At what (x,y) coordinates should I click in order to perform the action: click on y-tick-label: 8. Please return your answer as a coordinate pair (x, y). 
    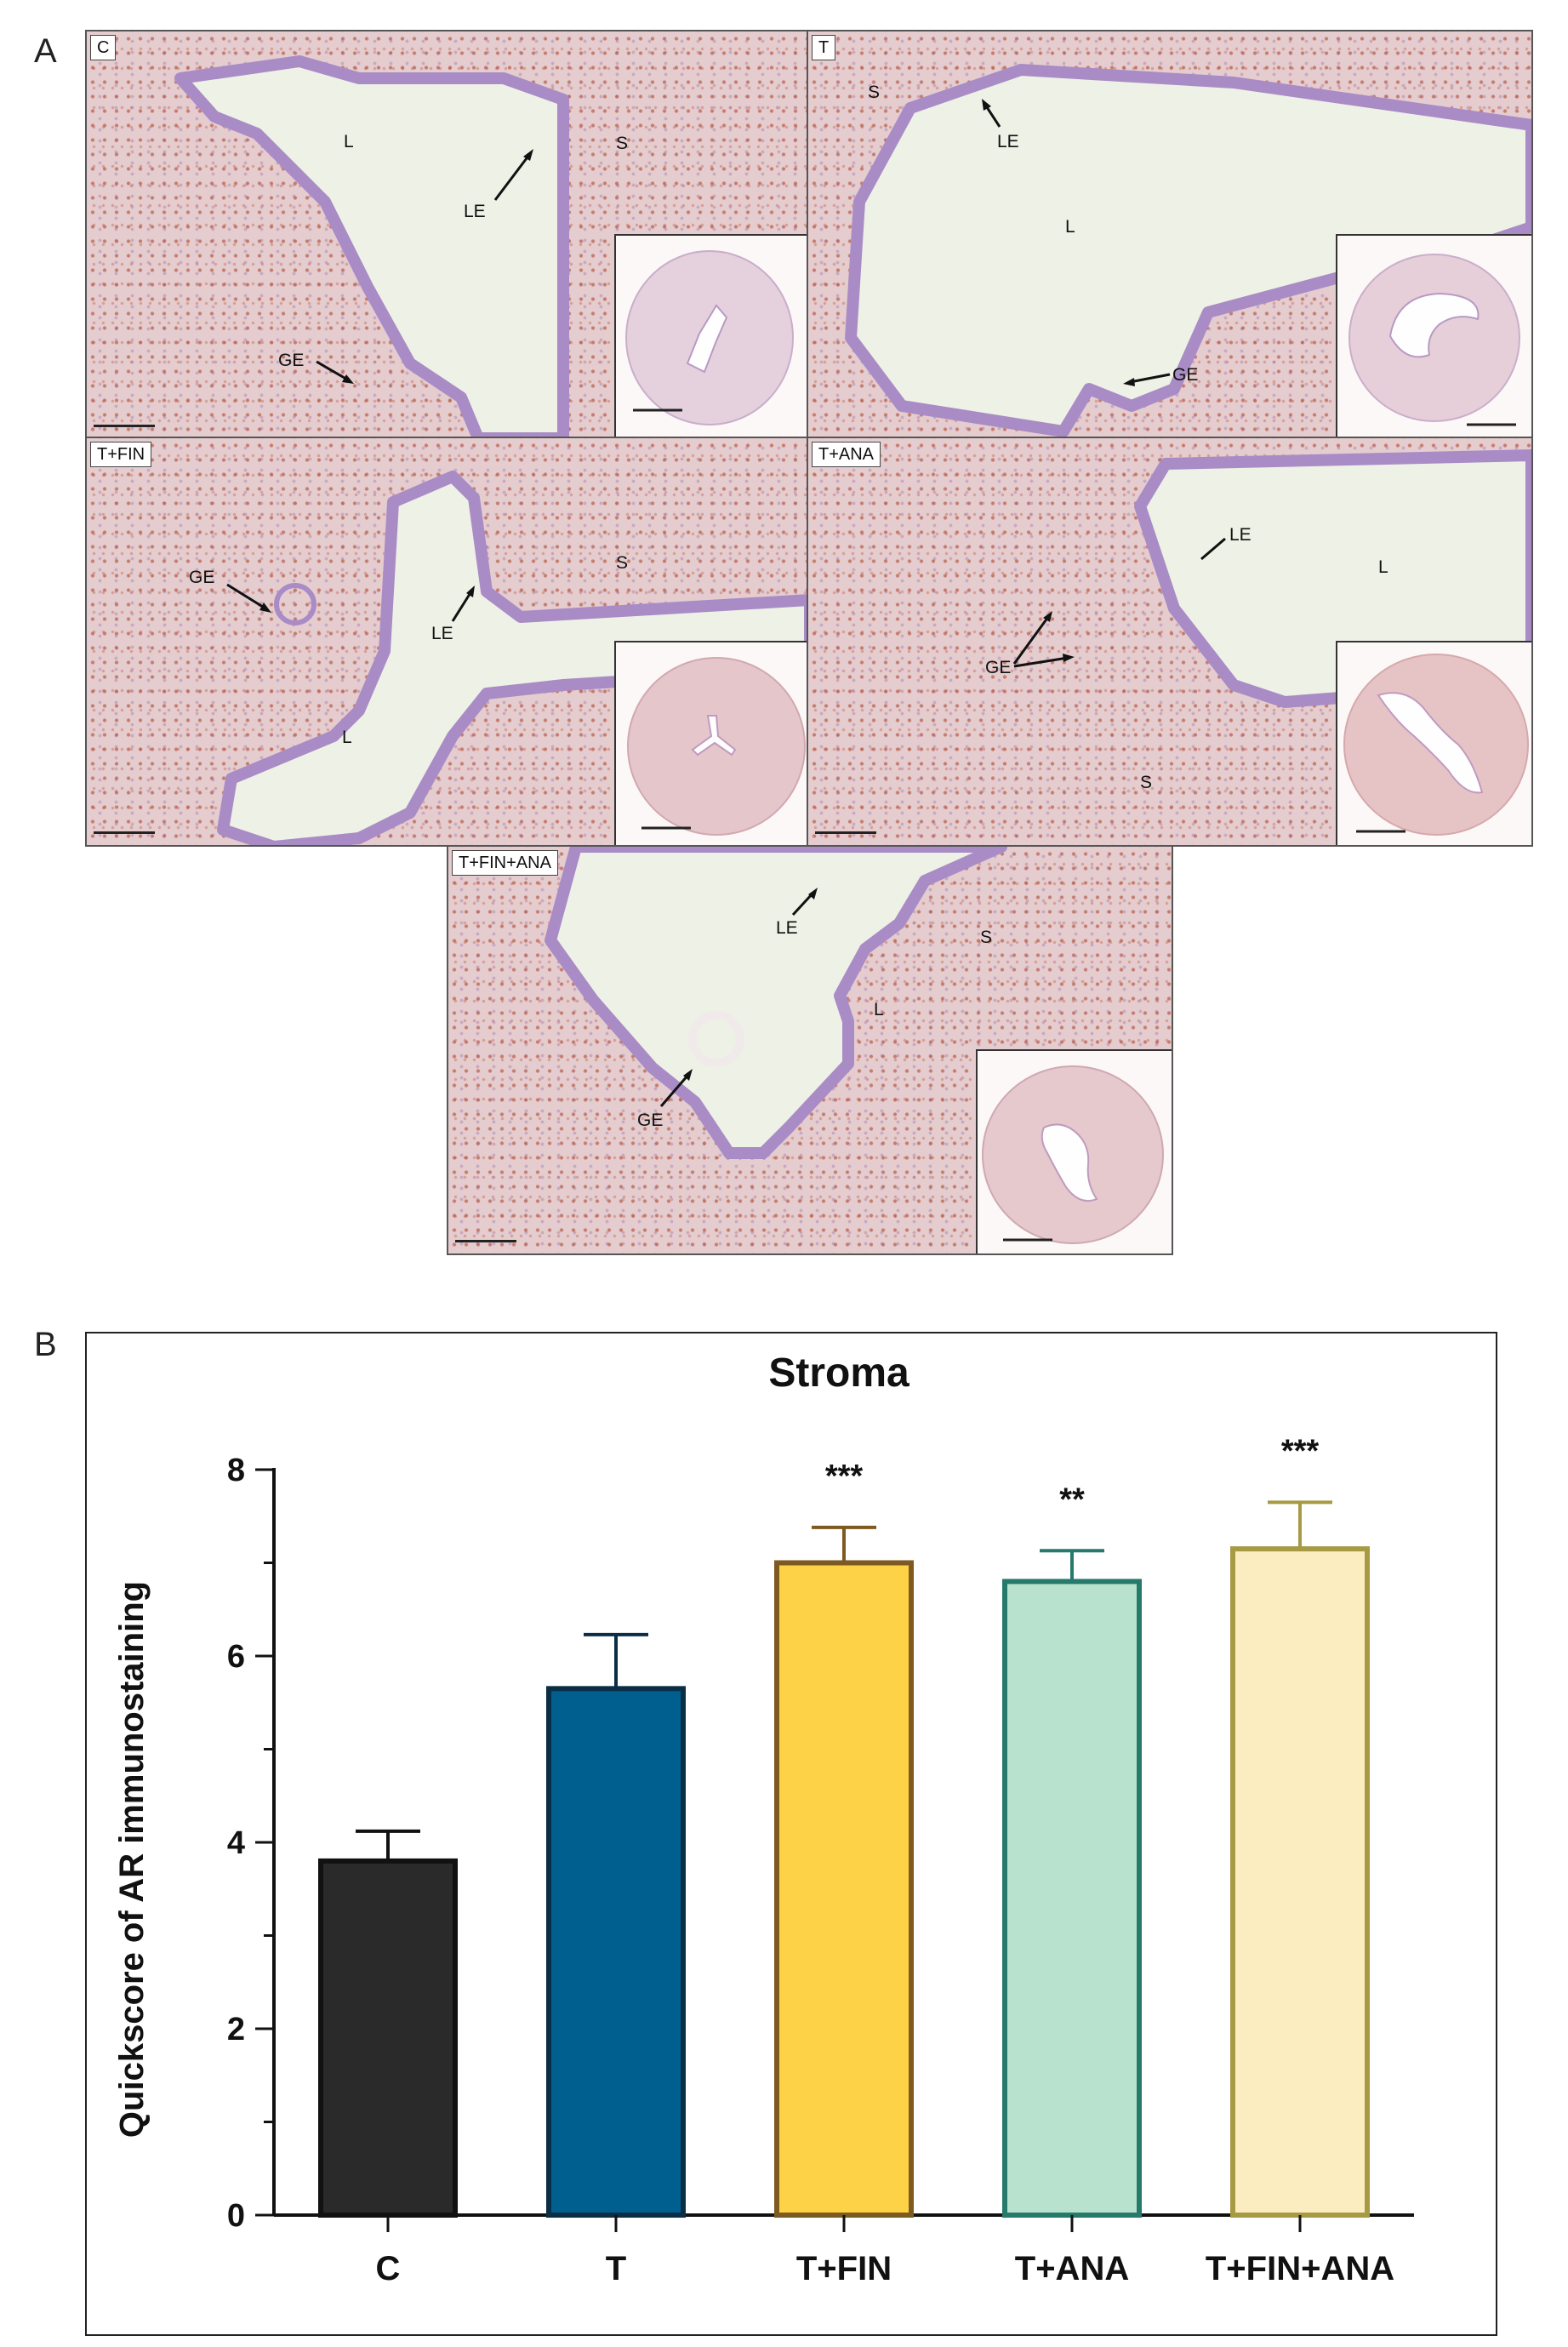
    Looking at the image, I should click on (236, 1471).